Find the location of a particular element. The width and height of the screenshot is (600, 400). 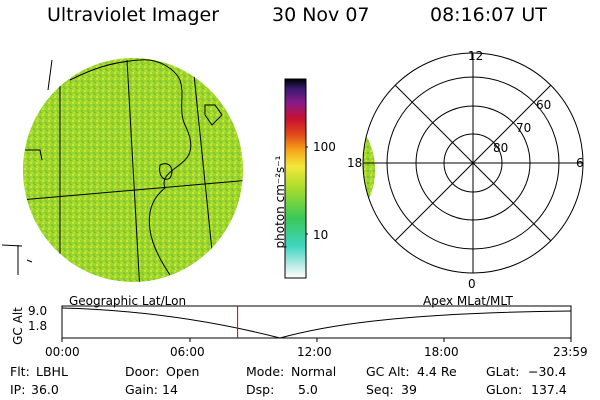

orbit-x-tick-2: 12:00 is located at coordinates (314, 352).